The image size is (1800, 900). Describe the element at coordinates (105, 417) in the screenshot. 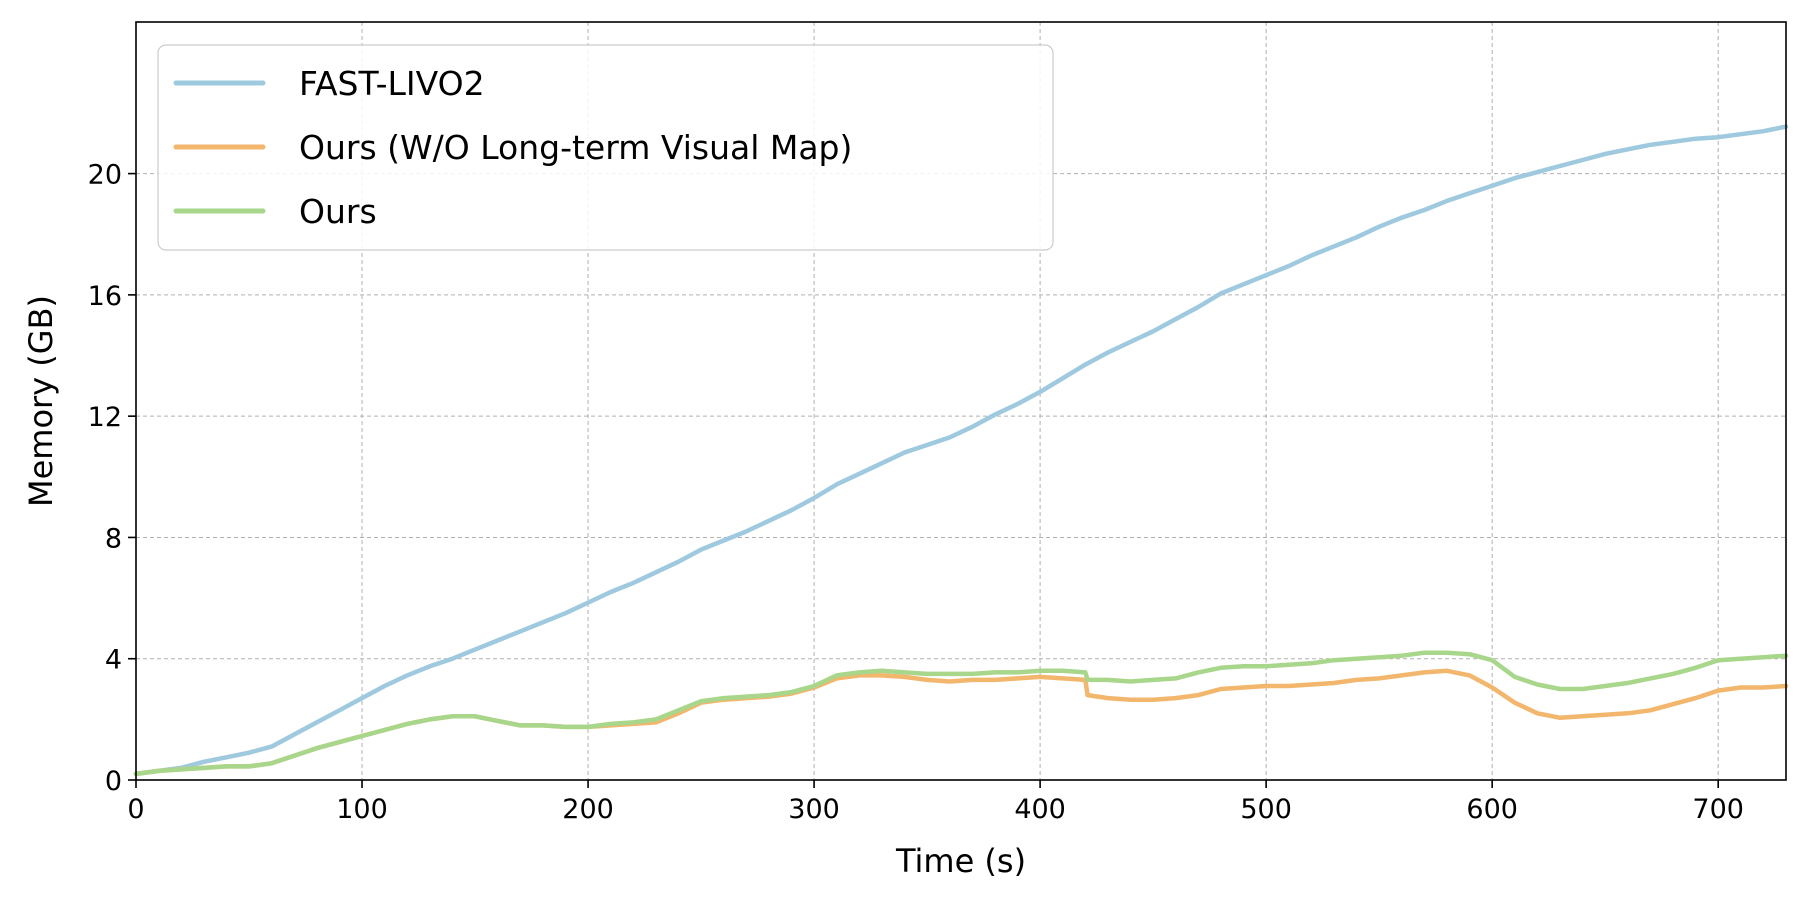

I see `y-tick-label: 12` at that location.